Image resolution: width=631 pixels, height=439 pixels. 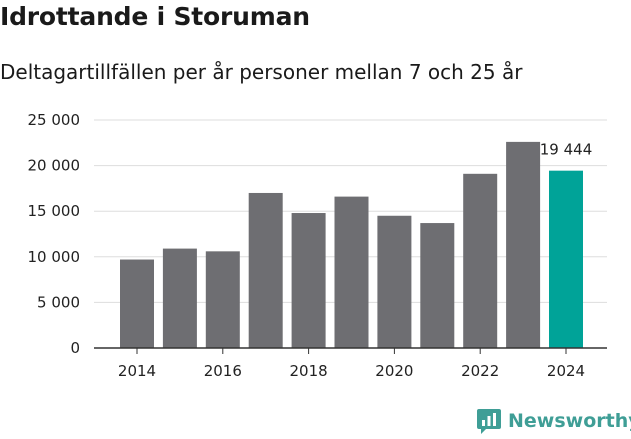 What do you see at coordinates (480, 371) in the screenshot?
I see `x-tick-label: 2022` at bounding box center [480, 371].